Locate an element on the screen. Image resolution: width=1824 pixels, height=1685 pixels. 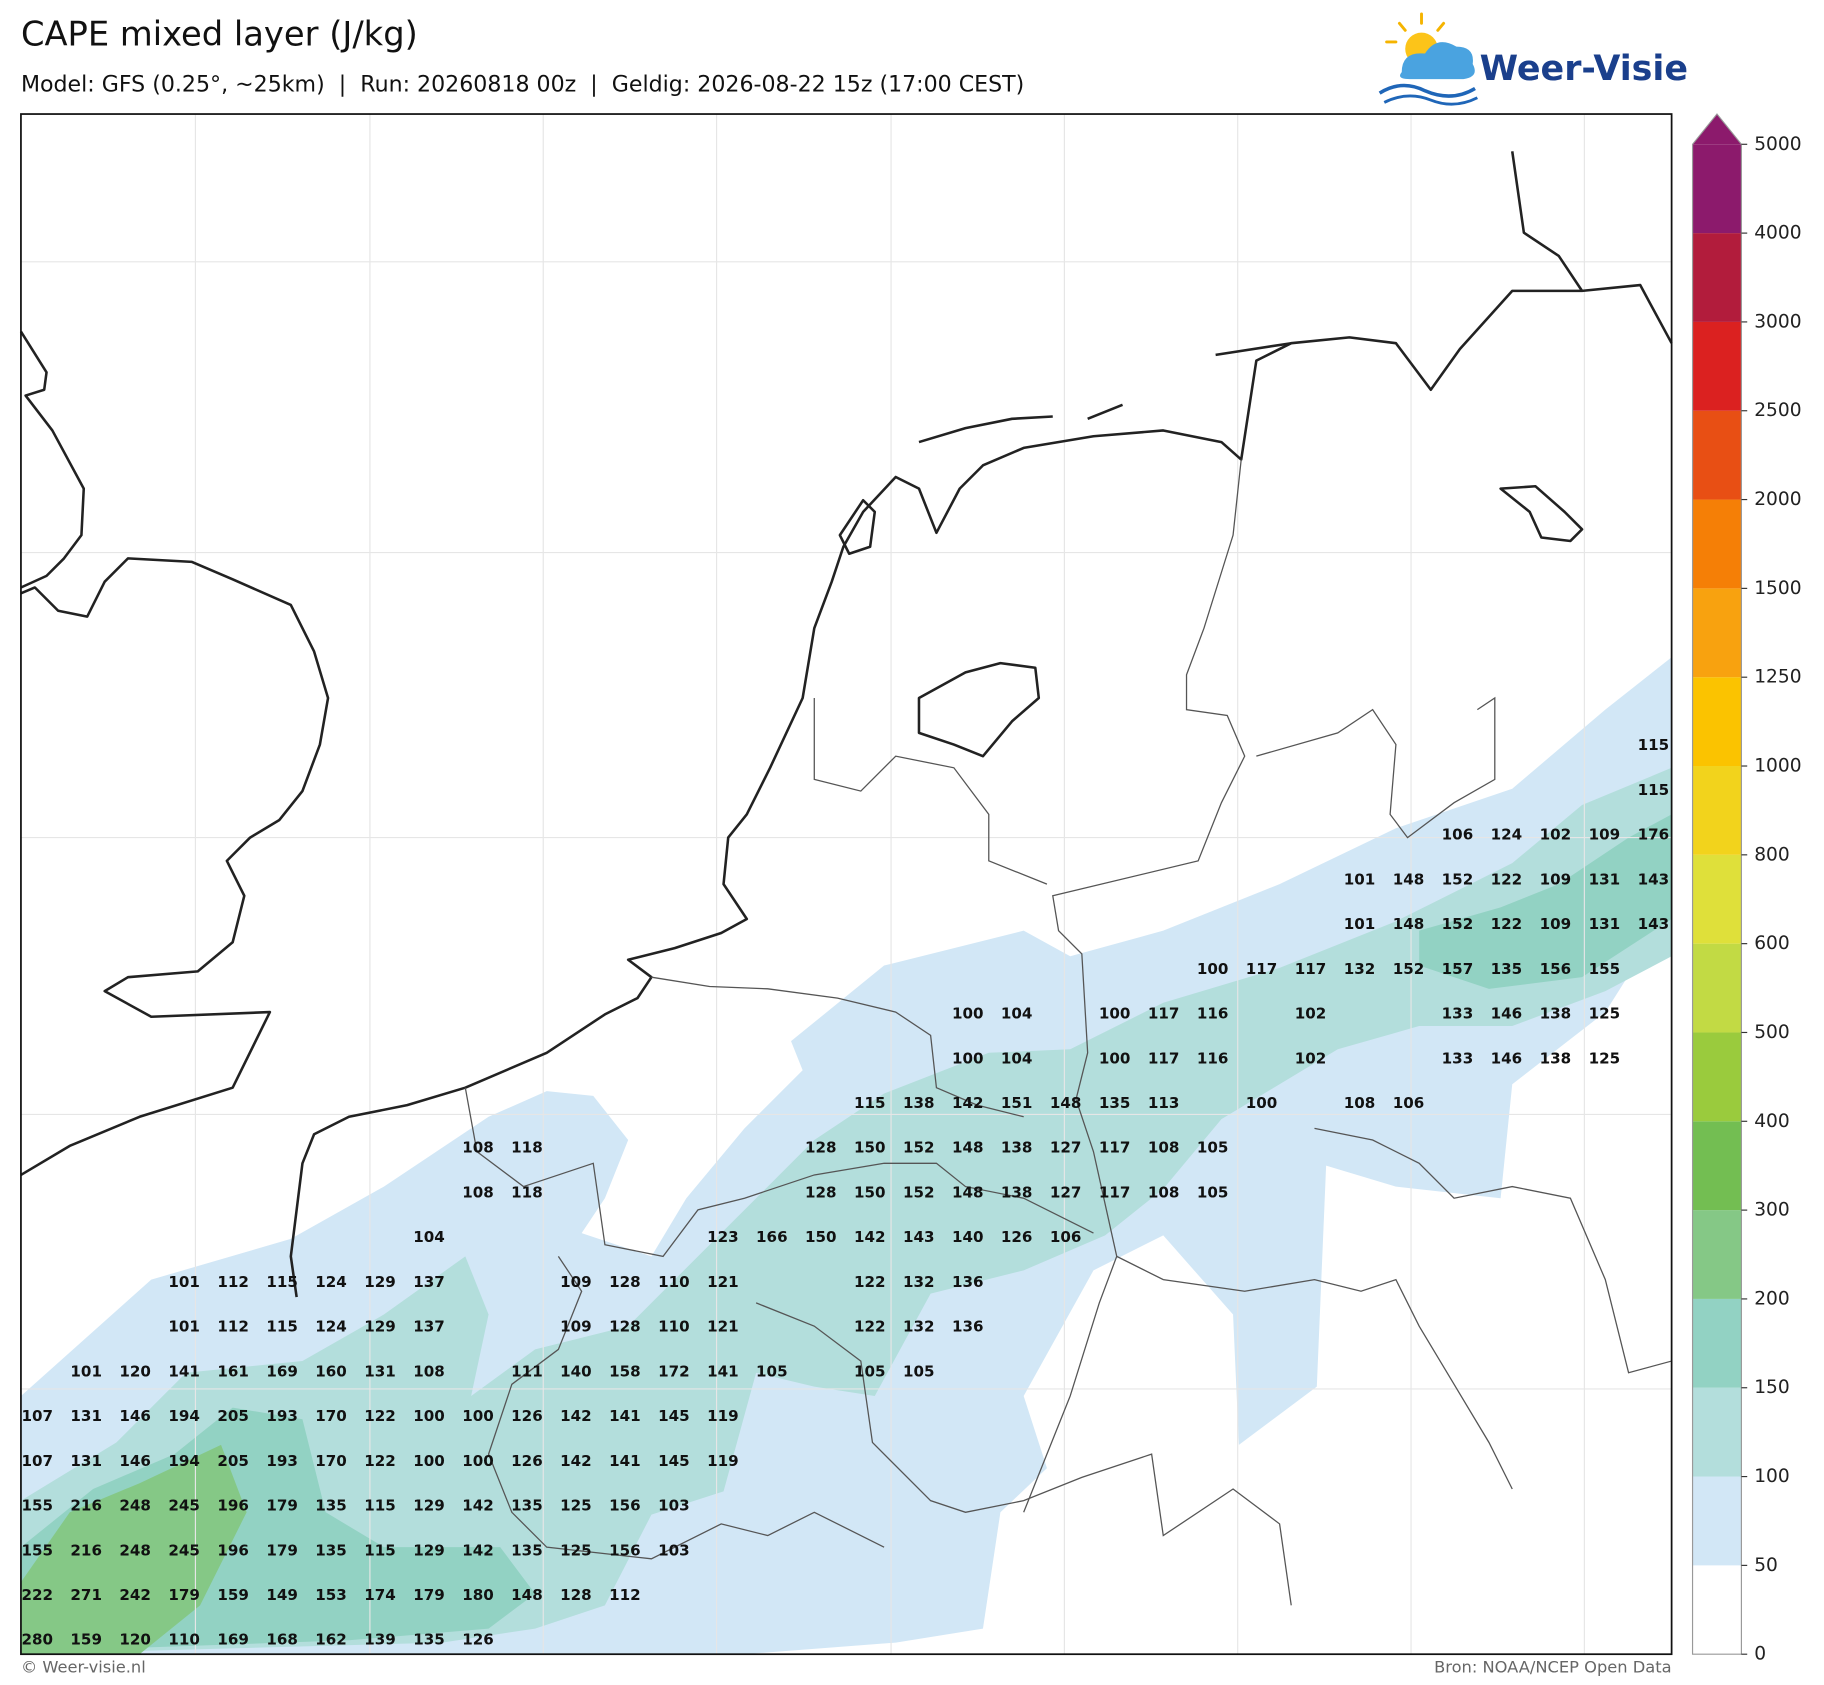
colorbar-label: 1500 is located at coordinates (1777, 588).